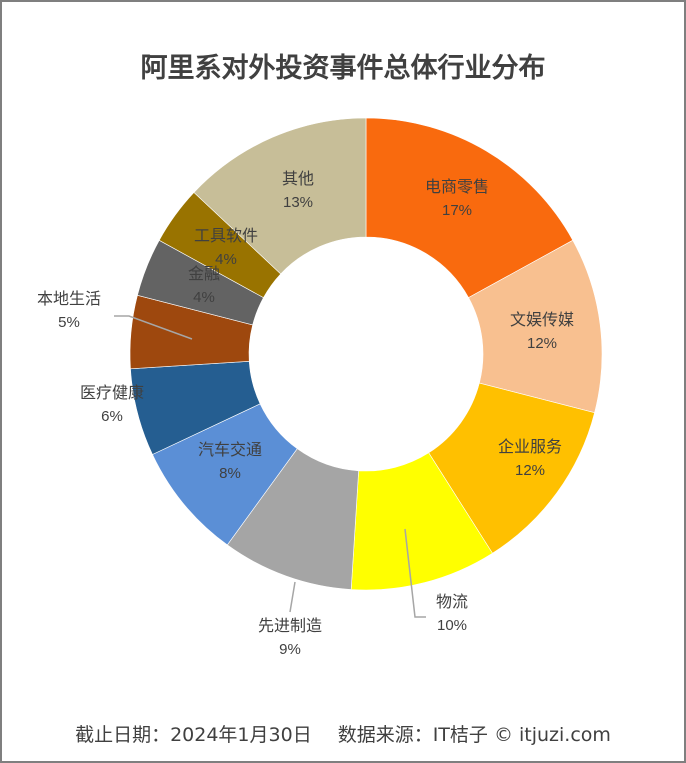 The image size is (686, 763). What do you see at coordinates (112, 392) in the screenshot?
I see `slice-label-category: 医疗健康` at bounding box center [112, 392].